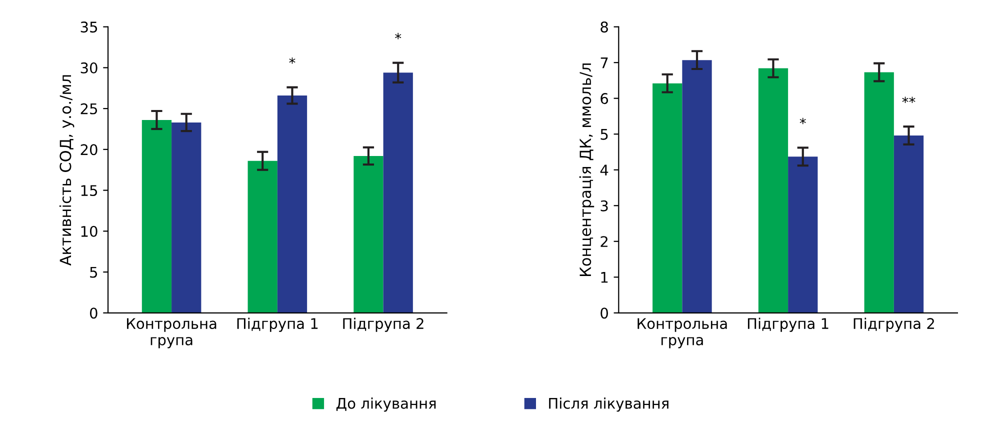 The width and height of the screenshot is (982, 447). I want to click on y-tick-label: 4, so click(604, 170).